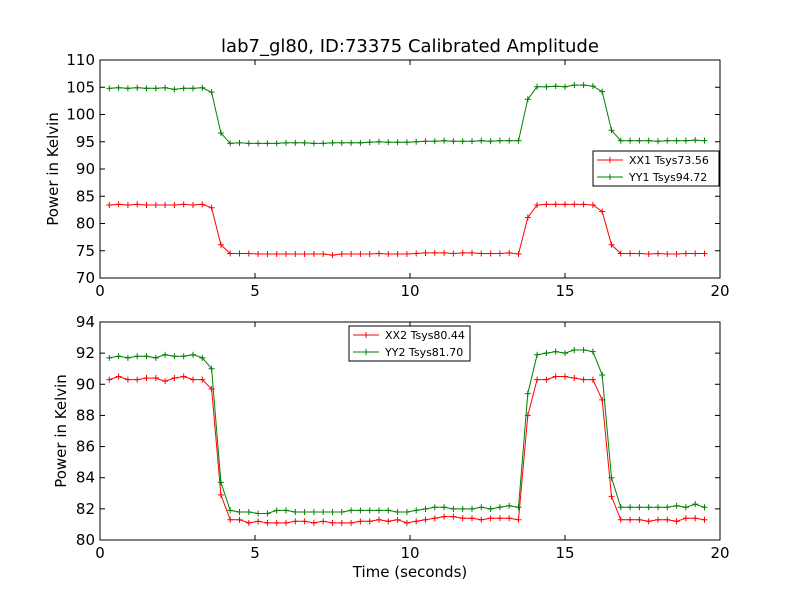  I want to click on bottom-y-tick-label: 94, so click(85, 322).